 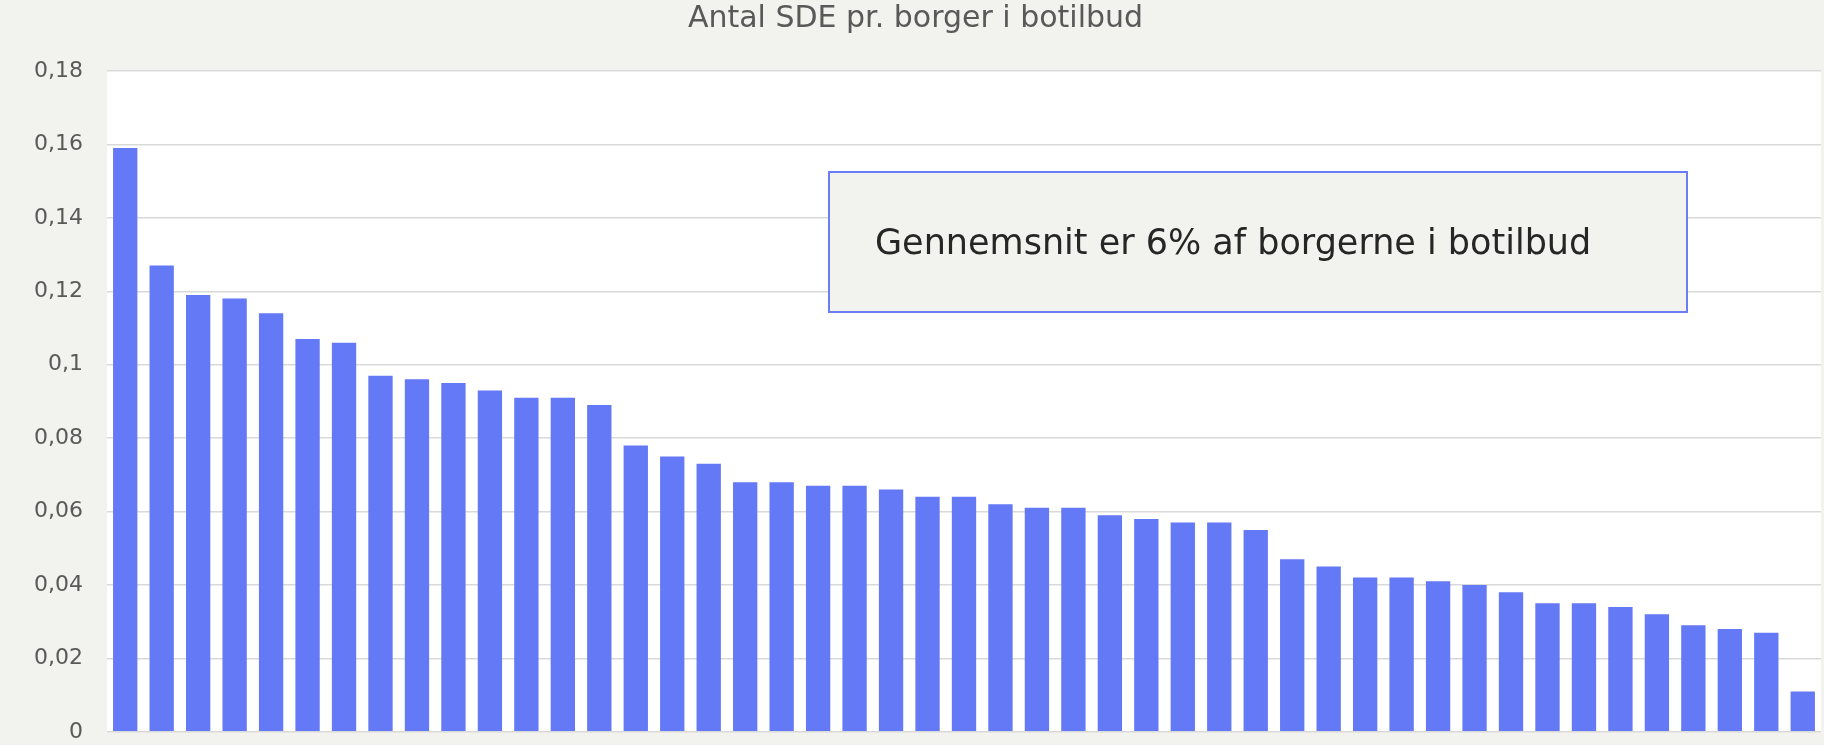 I want to click on chart-title: Antal SDE pr. borger i botilbud, so click(x=915, y=17).